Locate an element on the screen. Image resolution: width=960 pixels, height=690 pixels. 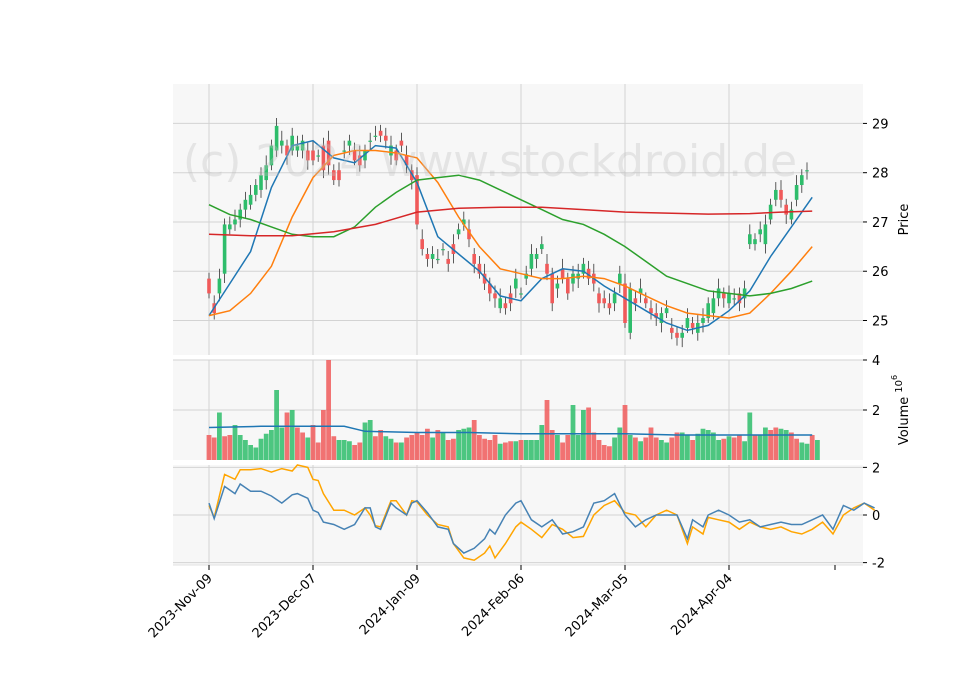
y-tick-label: 0 is located at coordinates (876, 516).